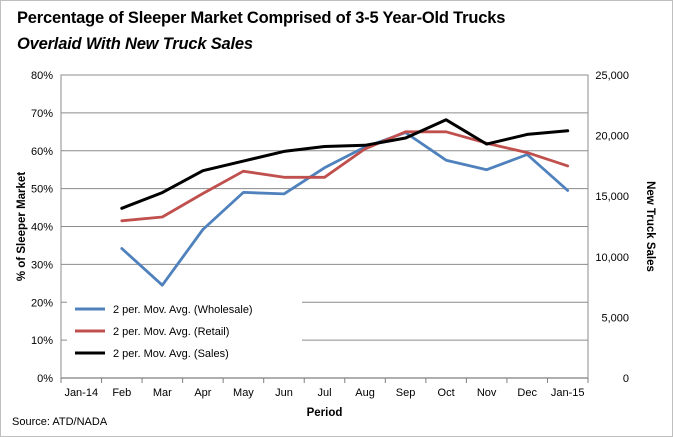 Image resolution: width=673 pixels, height=437 pixels. I want to click on legend-label: 2 per. Mov. Avg. (Sales), so click(171, 354).